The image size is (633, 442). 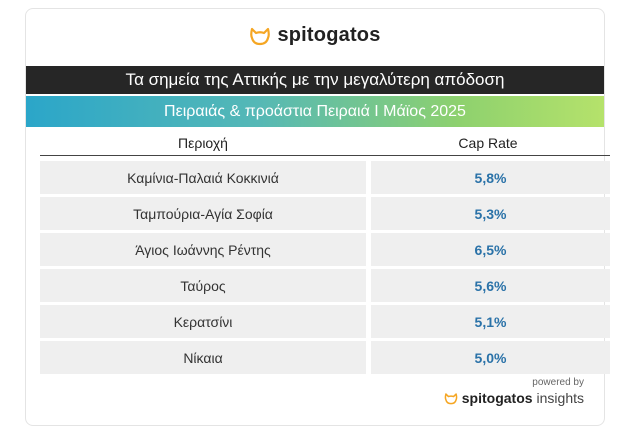 What do you see at coordinates (203, 285) in the screenshot?
I see `area-cell: Ταύρος` at bounding box center [203, 285].